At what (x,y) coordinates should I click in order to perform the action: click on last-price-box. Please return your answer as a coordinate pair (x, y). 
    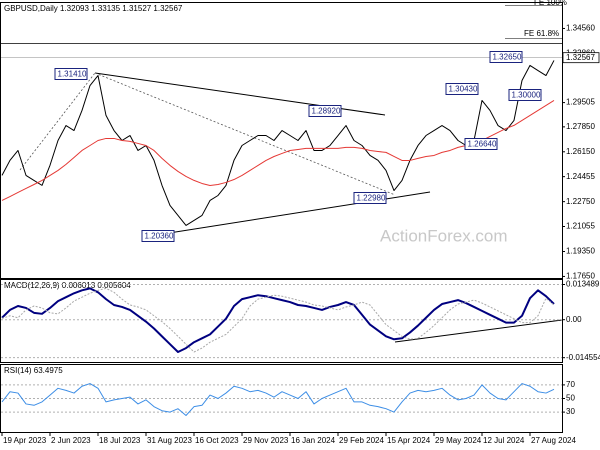
    Looking at the image, I should click on (581, 58).